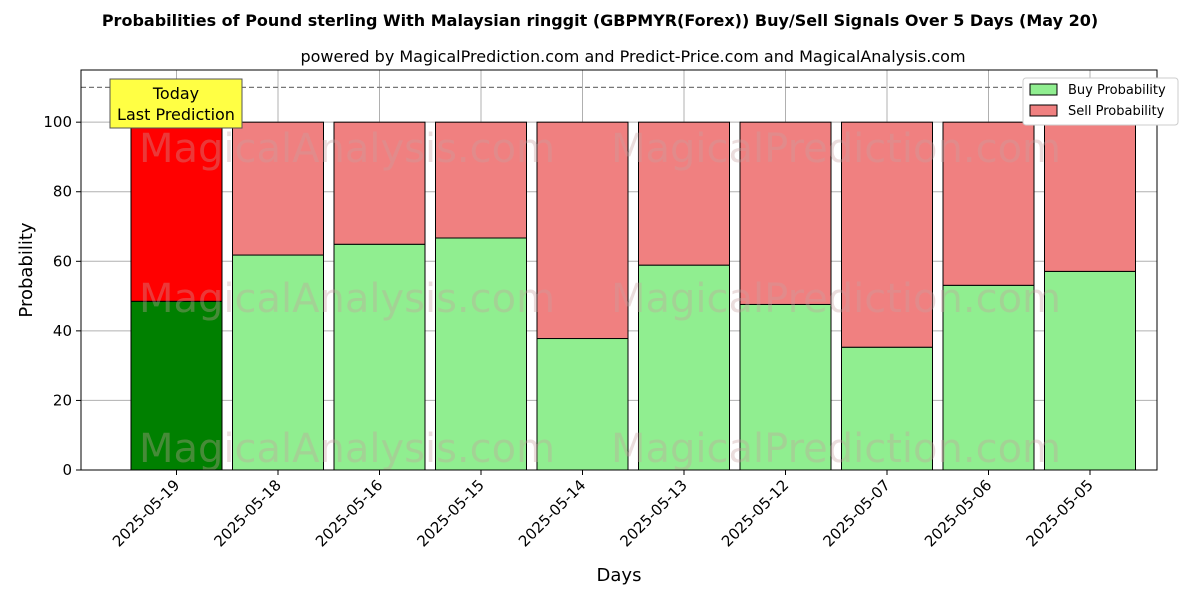  I want to click on annotation-box, so click(176, 103).